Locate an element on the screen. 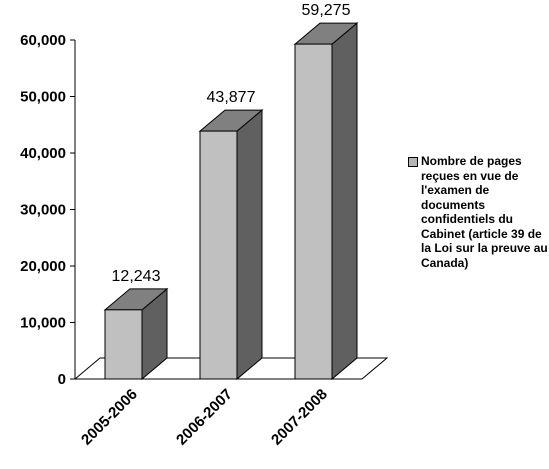 Image resolution: width=549 pixels, height=469 pixels. y-tick-label: 20,000 is located at coordinates (43, 266).